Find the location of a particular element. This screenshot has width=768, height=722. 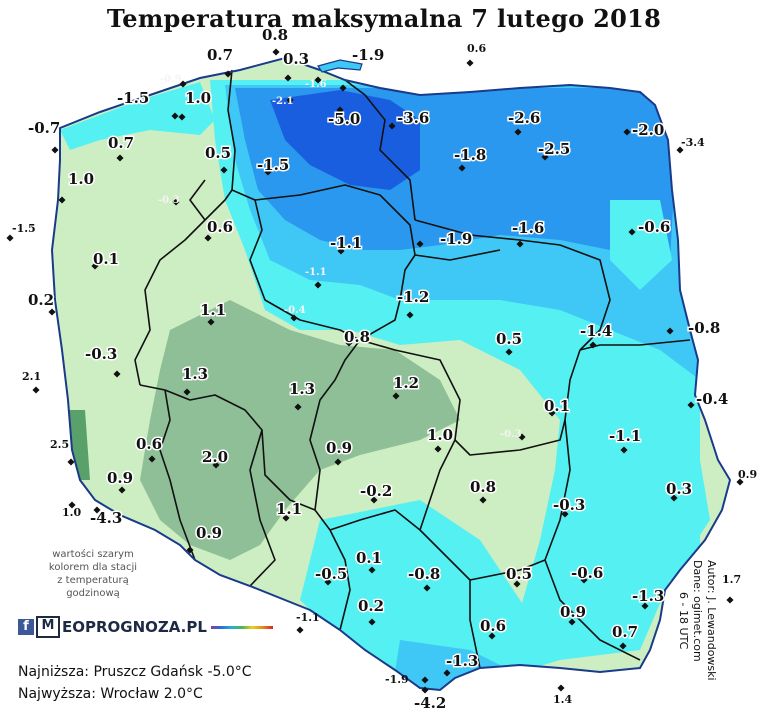

station: -5.0 is located at coordinates (344, 118).